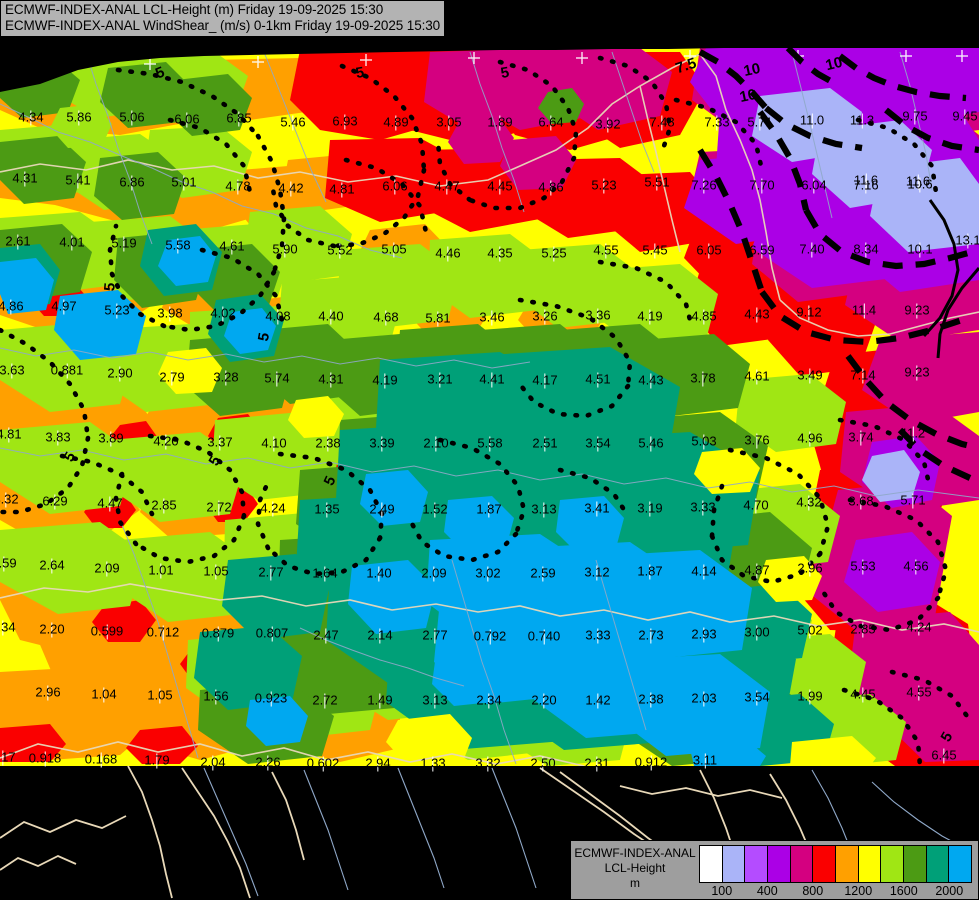  What do you see at coordinates (223, 313) in the screenshot?
I see `lcl-value-label: 4.02` at bounding box center [223, 313].